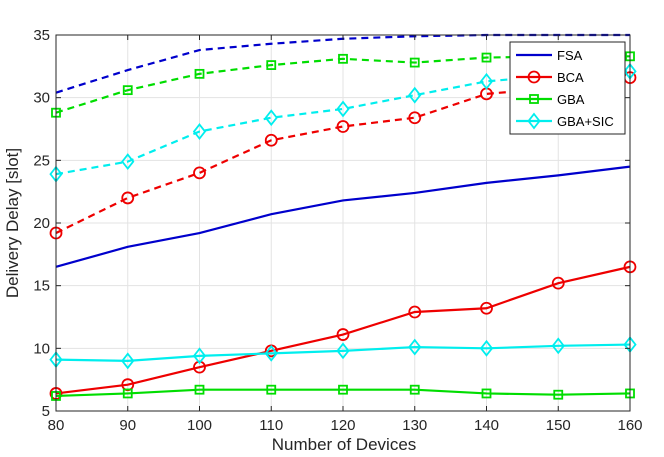 The image size is (664, 457). What do you see at coordinates (12, 223) in the screenshot?
I see `y-axis-label: Delivery Delay [slot]` at bounding box center [12, 223].